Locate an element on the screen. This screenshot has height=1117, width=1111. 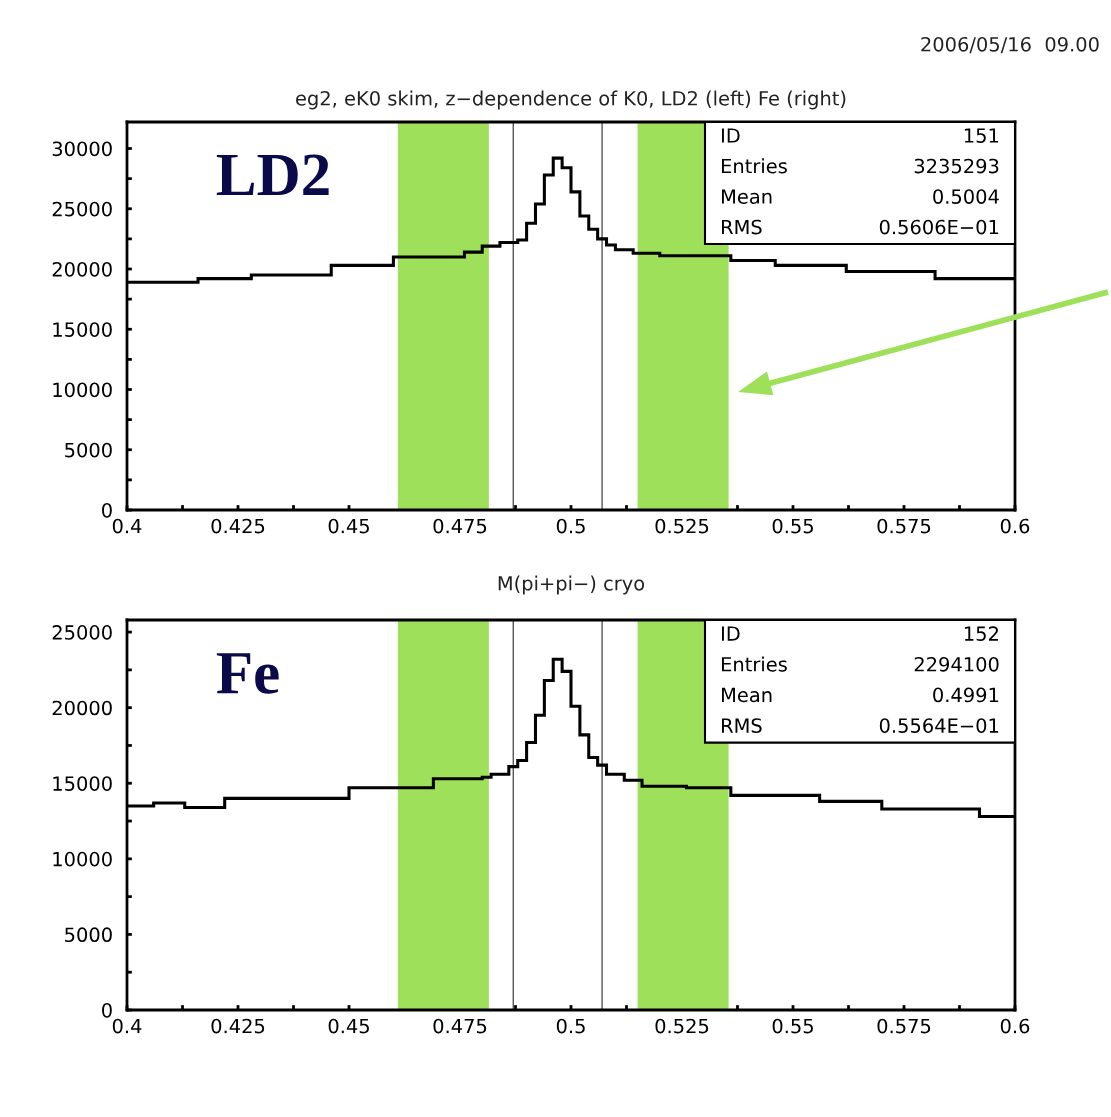
x-axis-title: M(pi+pi−) cryo is located at coordinates (571, 585).